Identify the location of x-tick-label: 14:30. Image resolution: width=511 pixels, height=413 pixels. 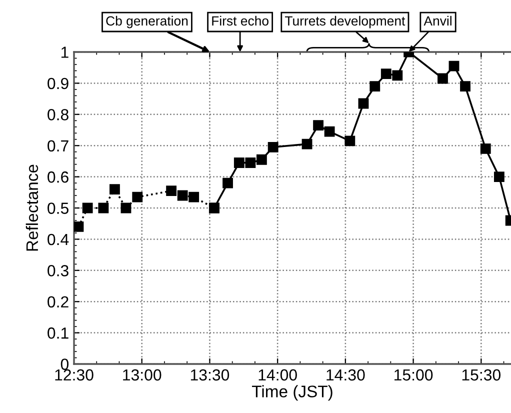
(345, 375).